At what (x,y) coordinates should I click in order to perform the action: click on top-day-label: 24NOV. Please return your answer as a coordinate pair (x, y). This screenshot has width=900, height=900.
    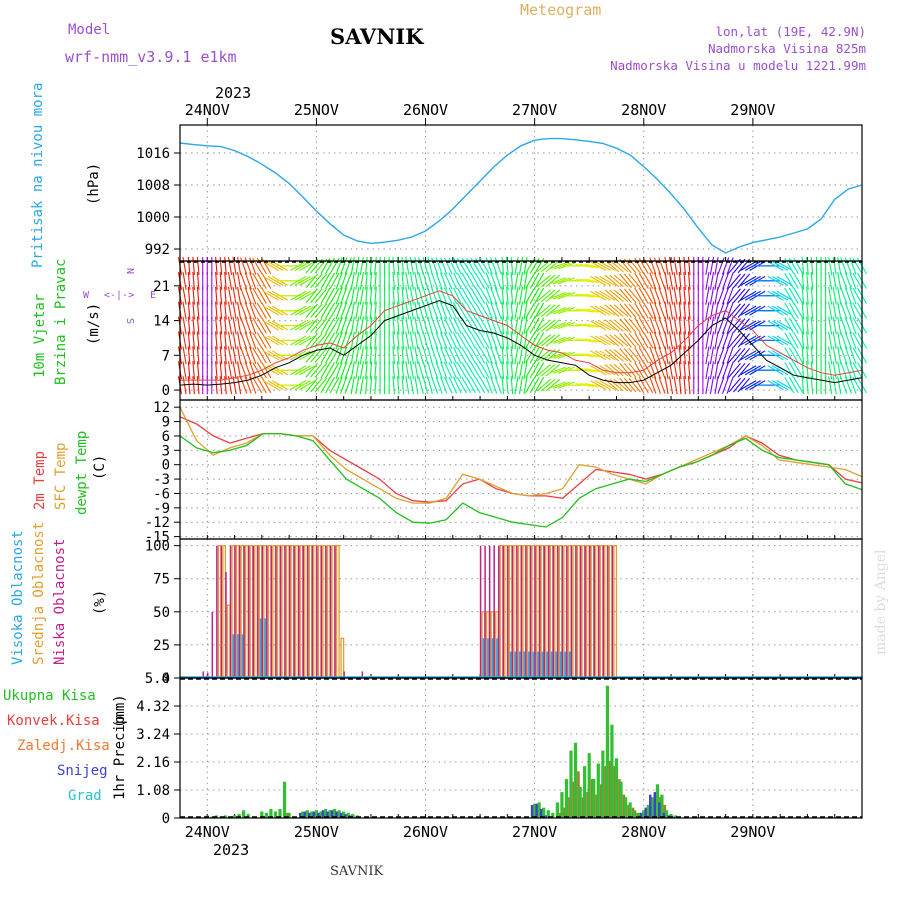
    Looking at the image, I should click on (207, 110).